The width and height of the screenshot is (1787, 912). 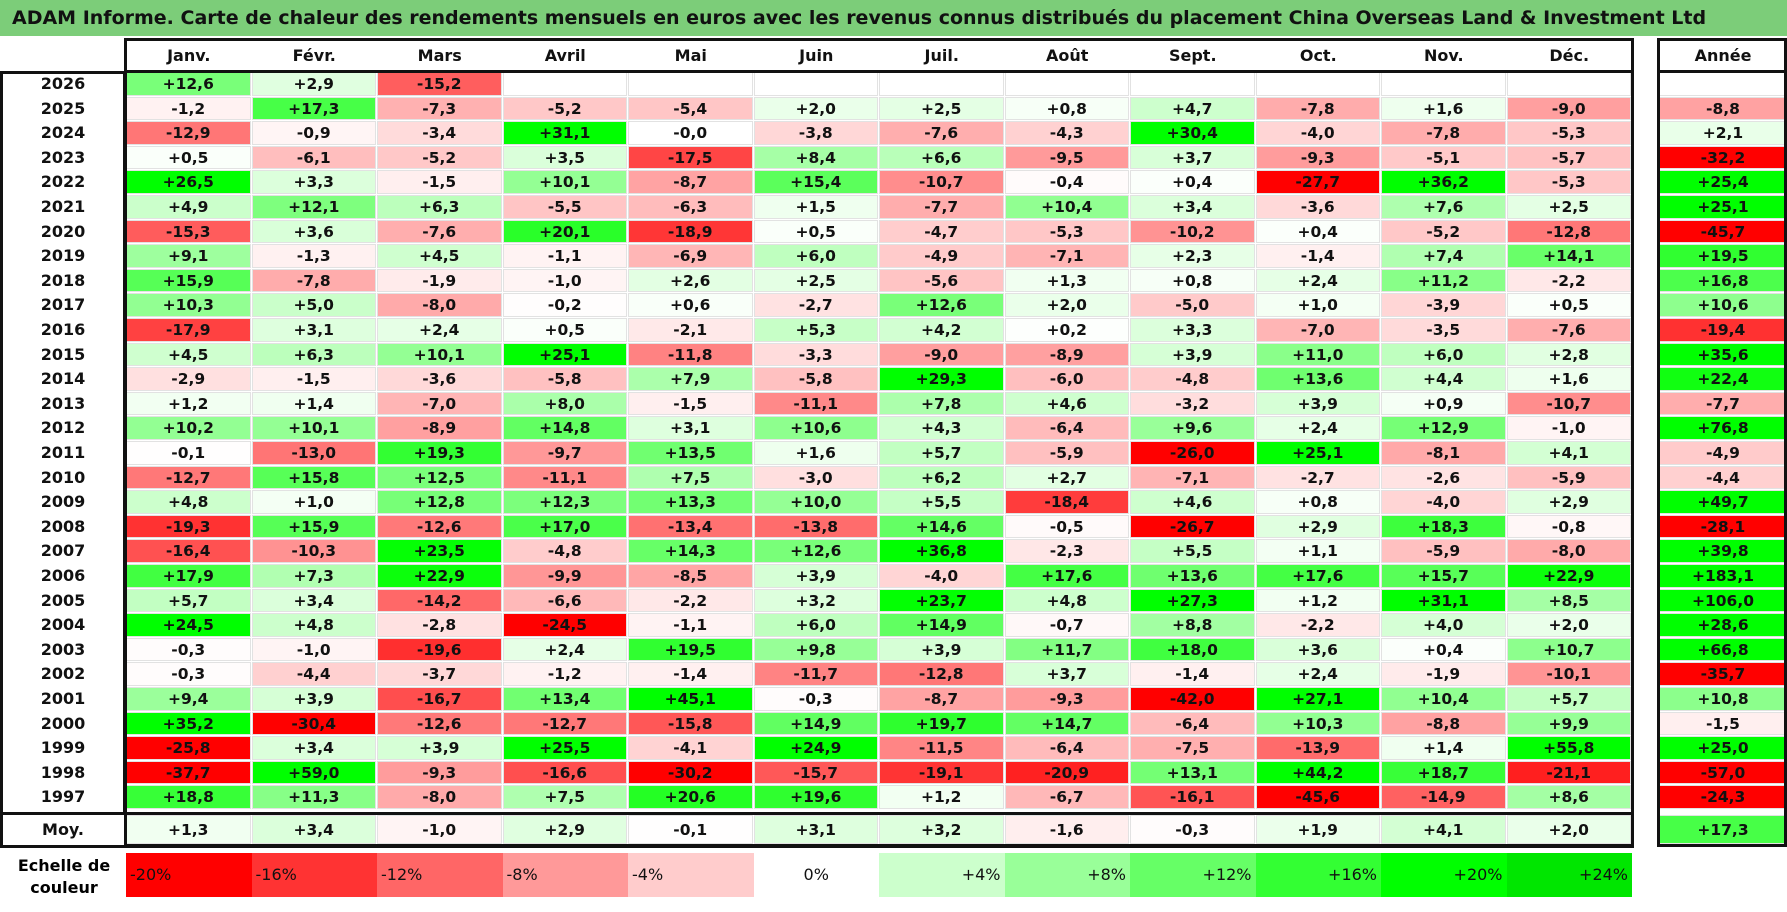 I want to click on year-label: 2014, so click(x=63, y=379).